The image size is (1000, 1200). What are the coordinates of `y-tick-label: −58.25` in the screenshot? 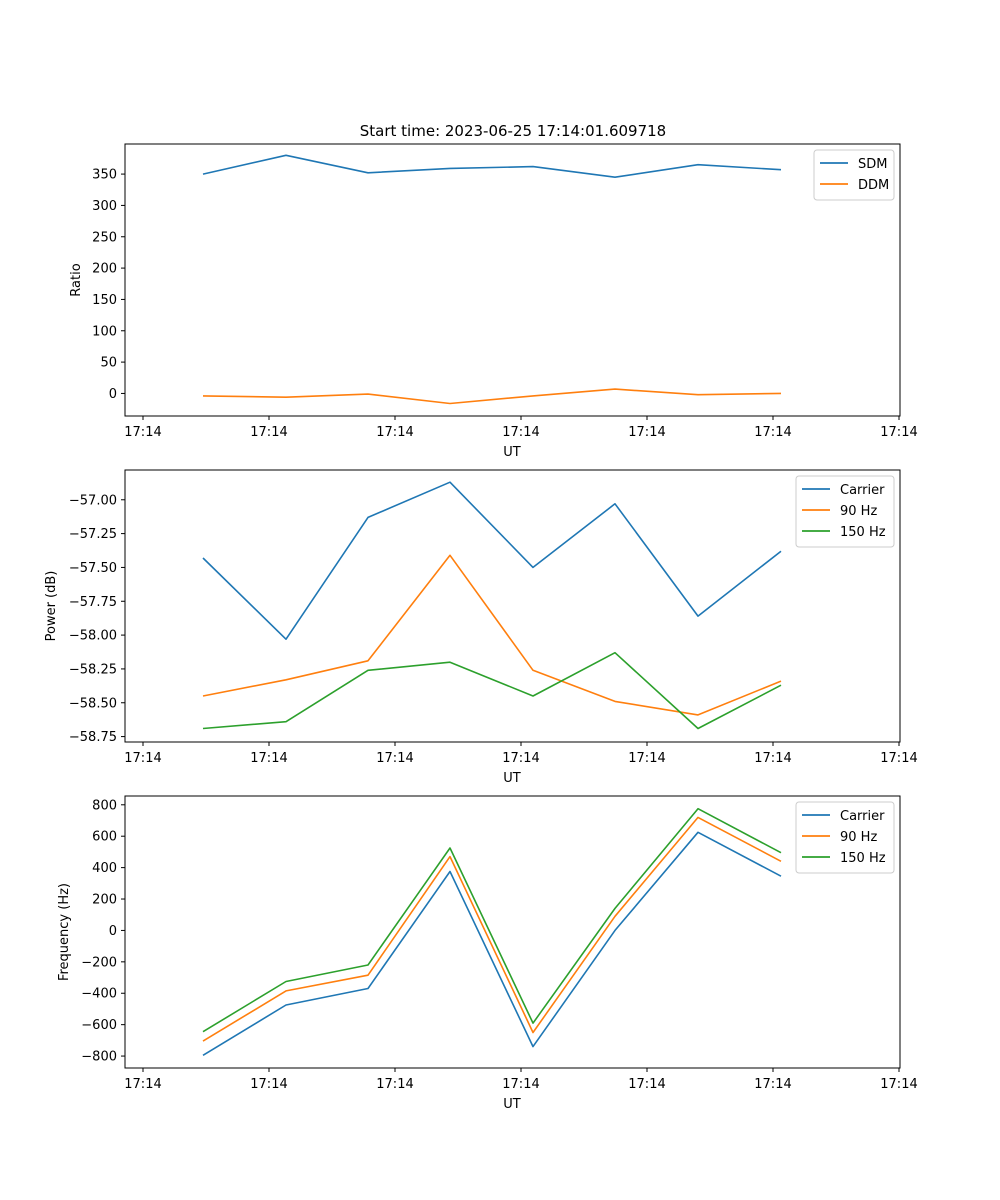 It's located at (93, 669).